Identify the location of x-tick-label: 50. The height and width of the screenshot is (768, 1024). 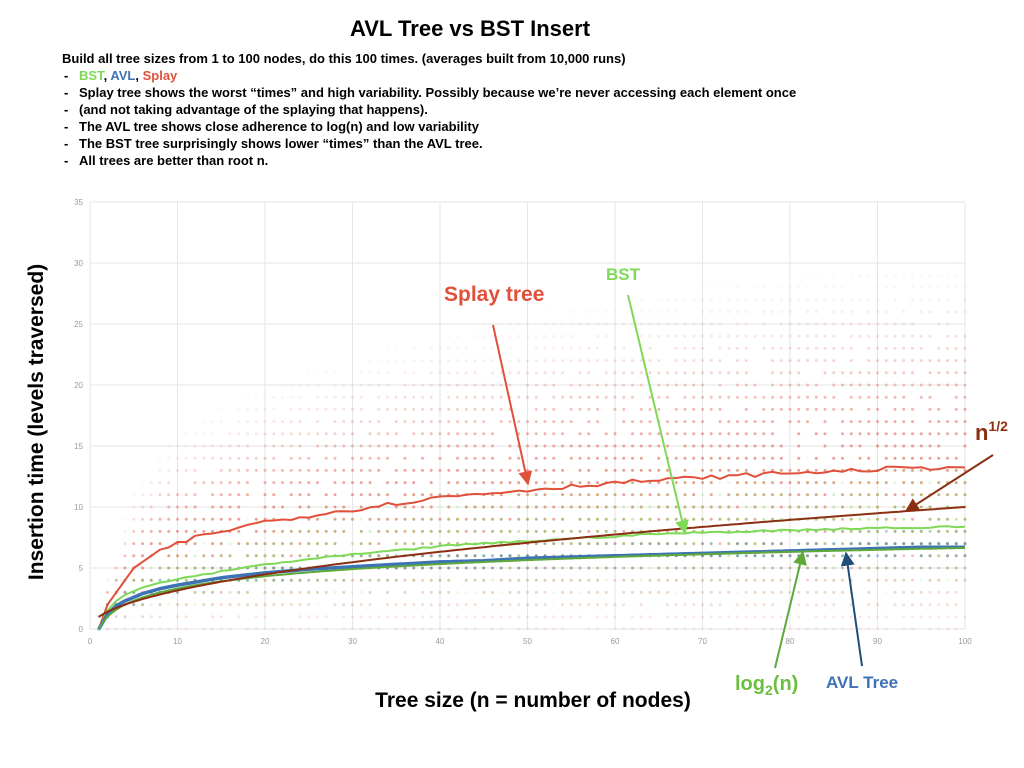
(527, 641).